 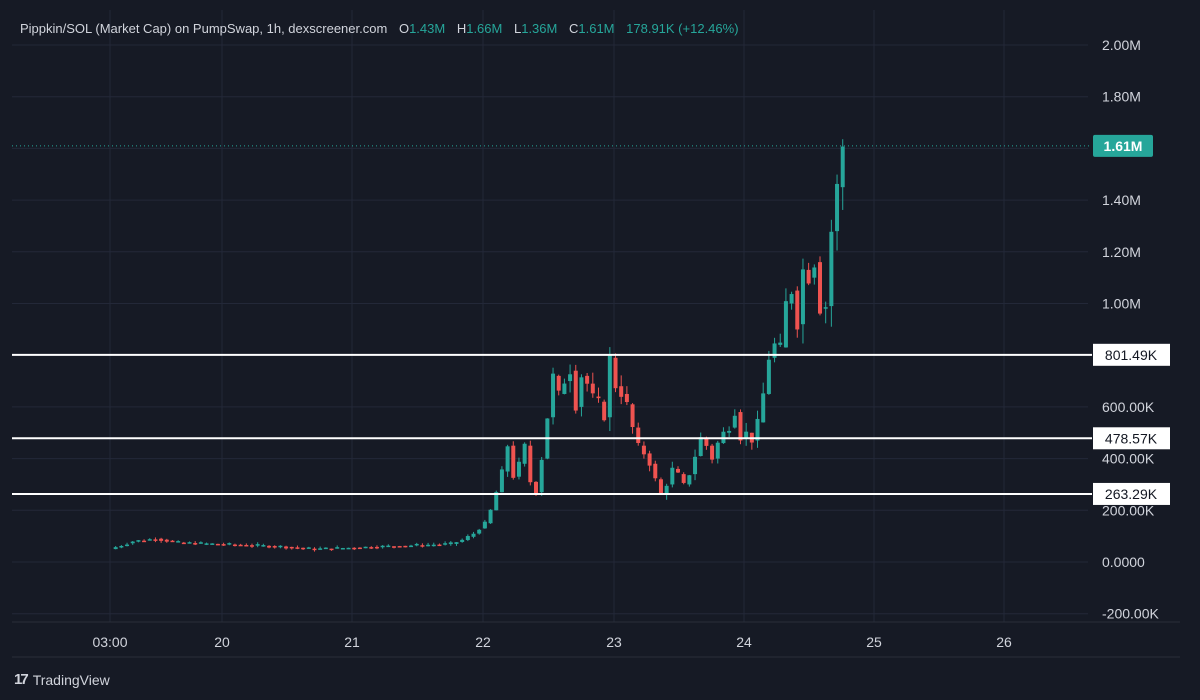 I want to click on current-price-tag, so click(x=1123, y=145).